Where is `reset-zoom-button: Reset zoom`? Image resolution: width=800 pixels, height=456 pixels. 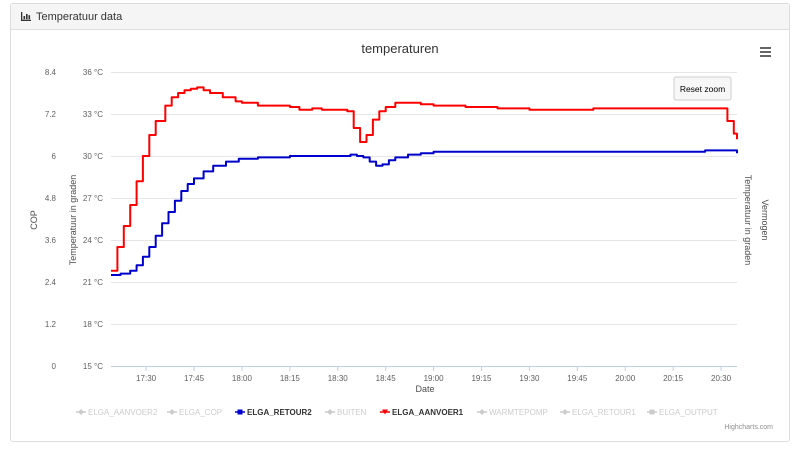 reset-zoom-button: Reset zoom is located at coordinates (702, 88).